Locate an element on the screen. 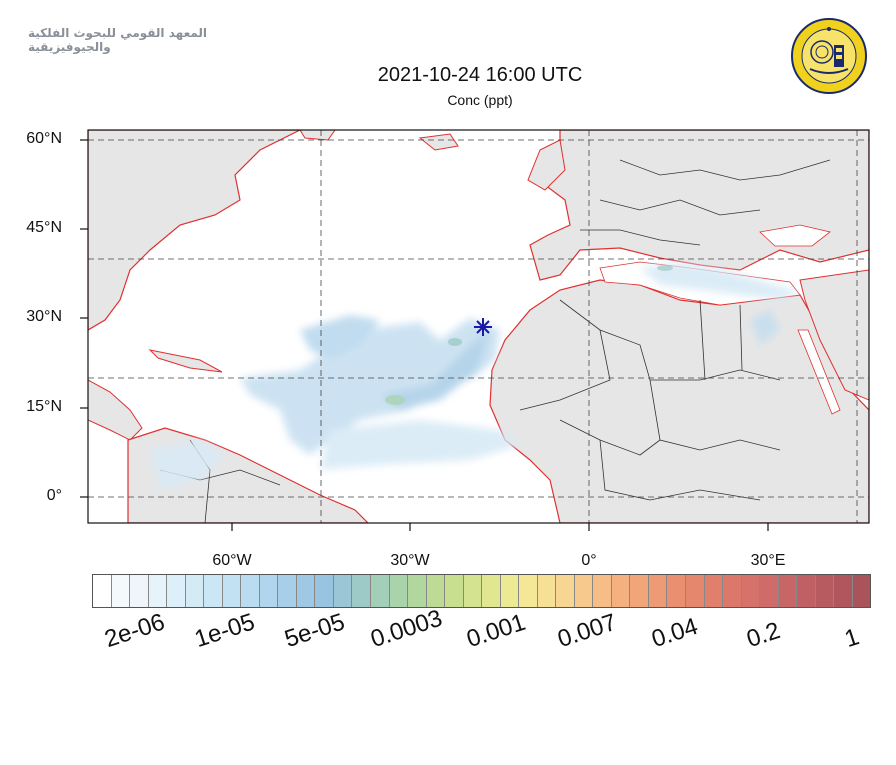 This screenshot has height=765, width=896. institute-logo is located at coordinates (829, 56).